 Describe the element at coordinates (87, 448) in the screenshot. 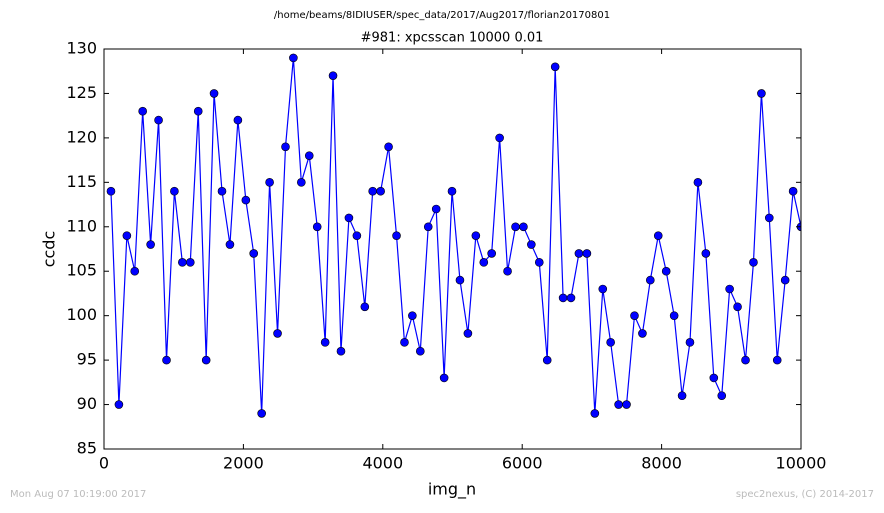

I see `y-tick-label: 85` at that location.